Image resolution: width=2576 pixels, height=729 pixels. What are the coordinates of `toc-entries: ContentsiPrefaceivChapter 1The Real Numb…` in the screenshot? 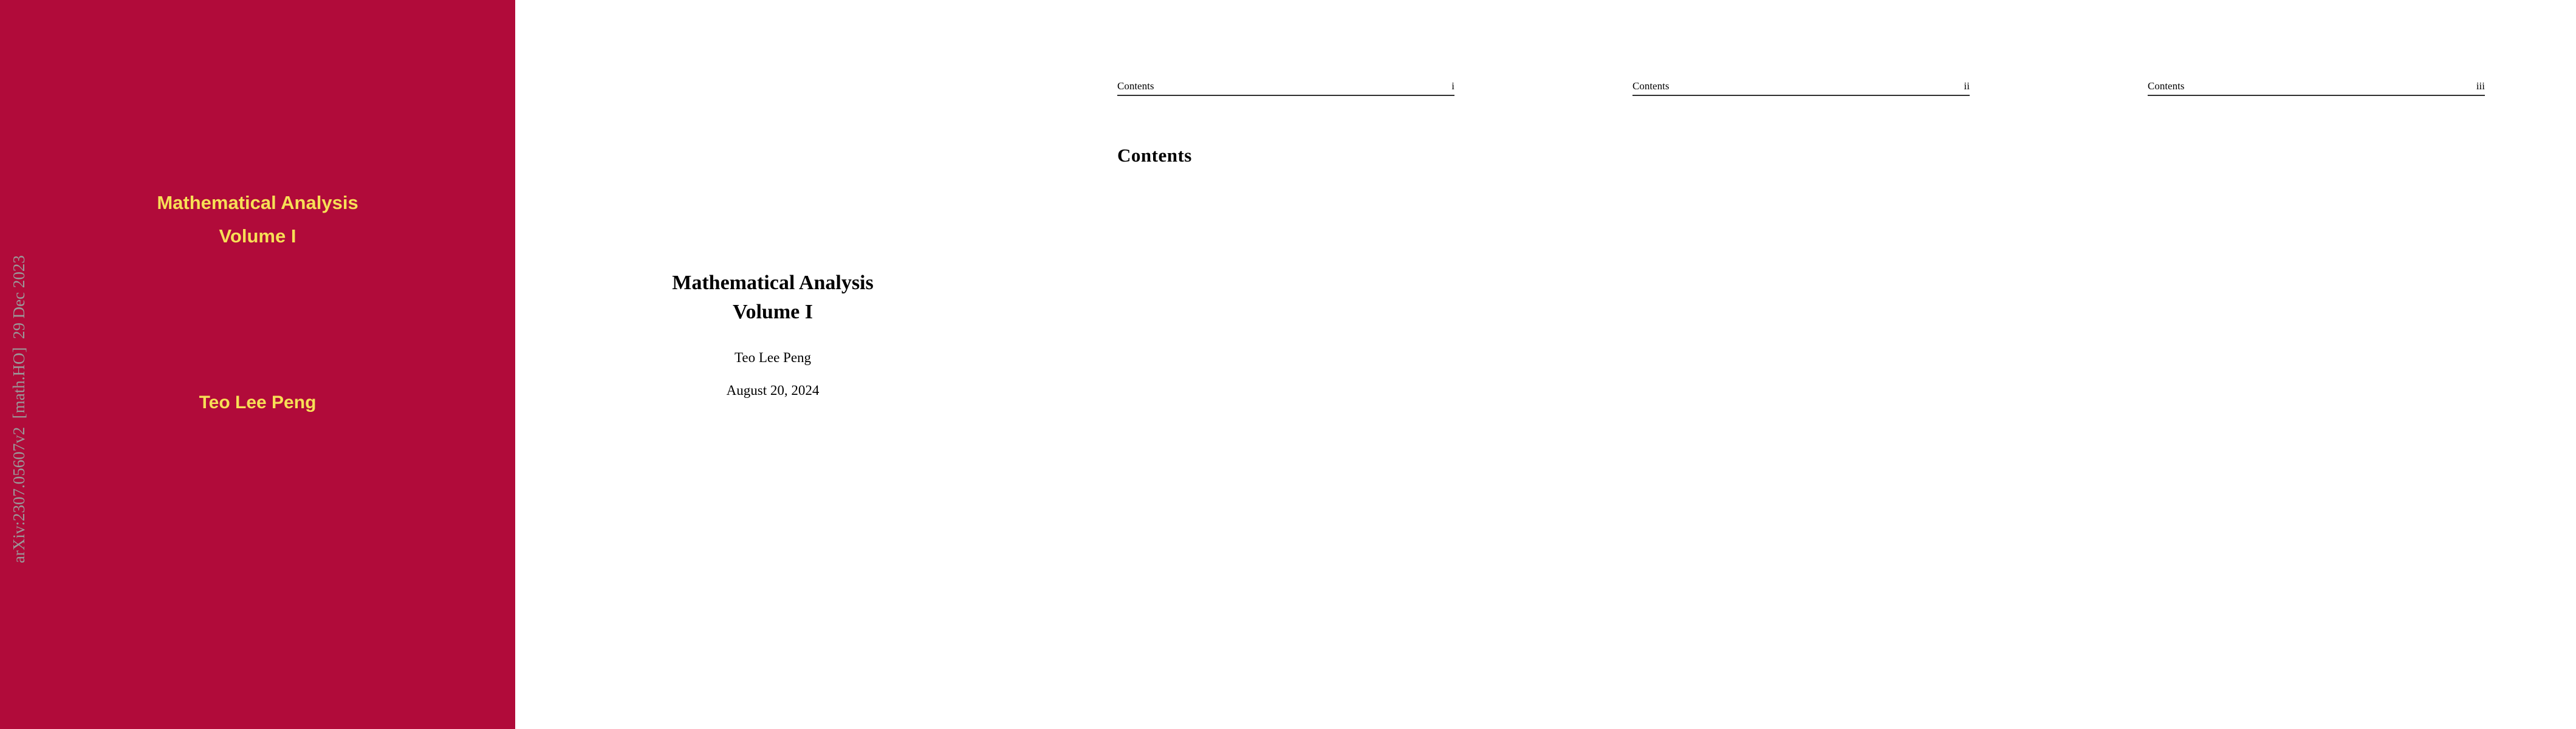 It's located at (1331, 460).